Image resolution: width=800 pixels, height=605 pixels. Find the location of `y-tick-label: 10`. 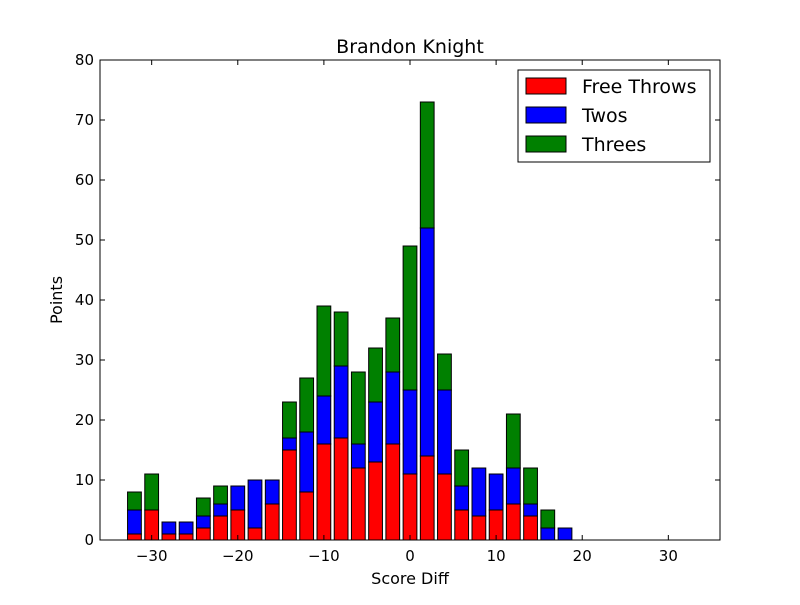

y-tick-label: 10 is located at coordinates (84, 480).